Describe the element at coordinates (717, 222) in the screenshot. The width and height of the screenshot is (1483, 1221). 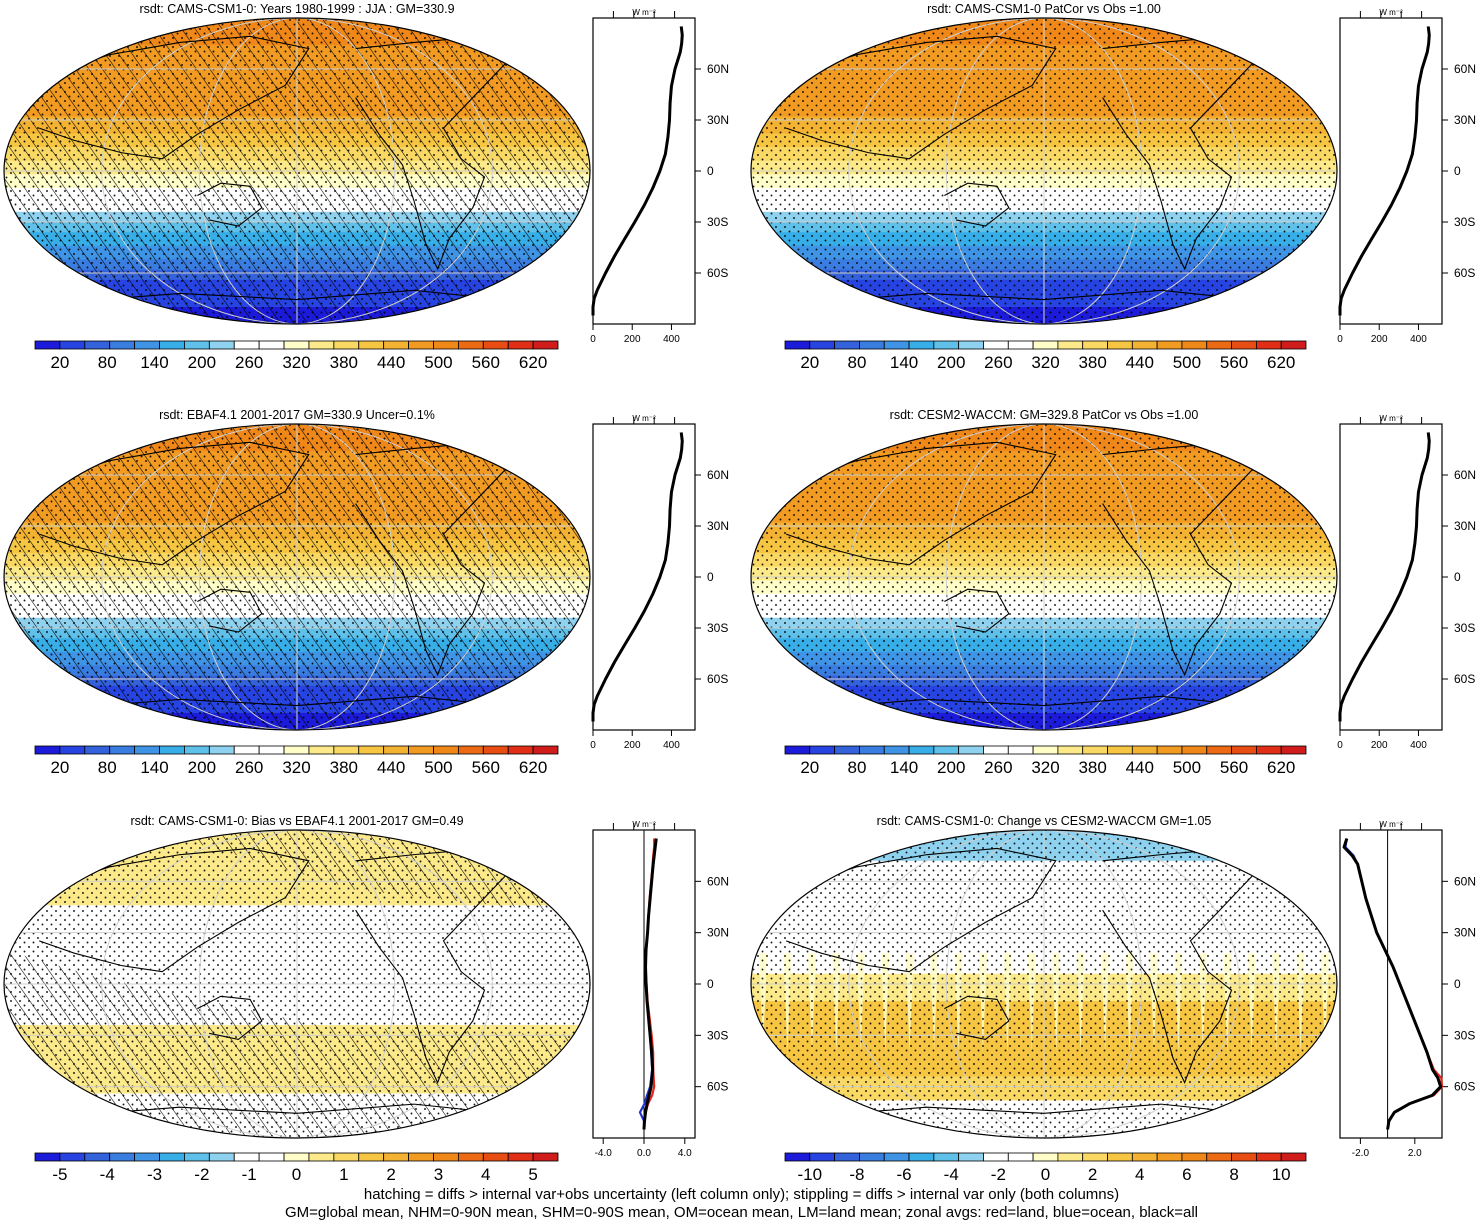
I see `profile-y-tick-label: 30S` at that location.